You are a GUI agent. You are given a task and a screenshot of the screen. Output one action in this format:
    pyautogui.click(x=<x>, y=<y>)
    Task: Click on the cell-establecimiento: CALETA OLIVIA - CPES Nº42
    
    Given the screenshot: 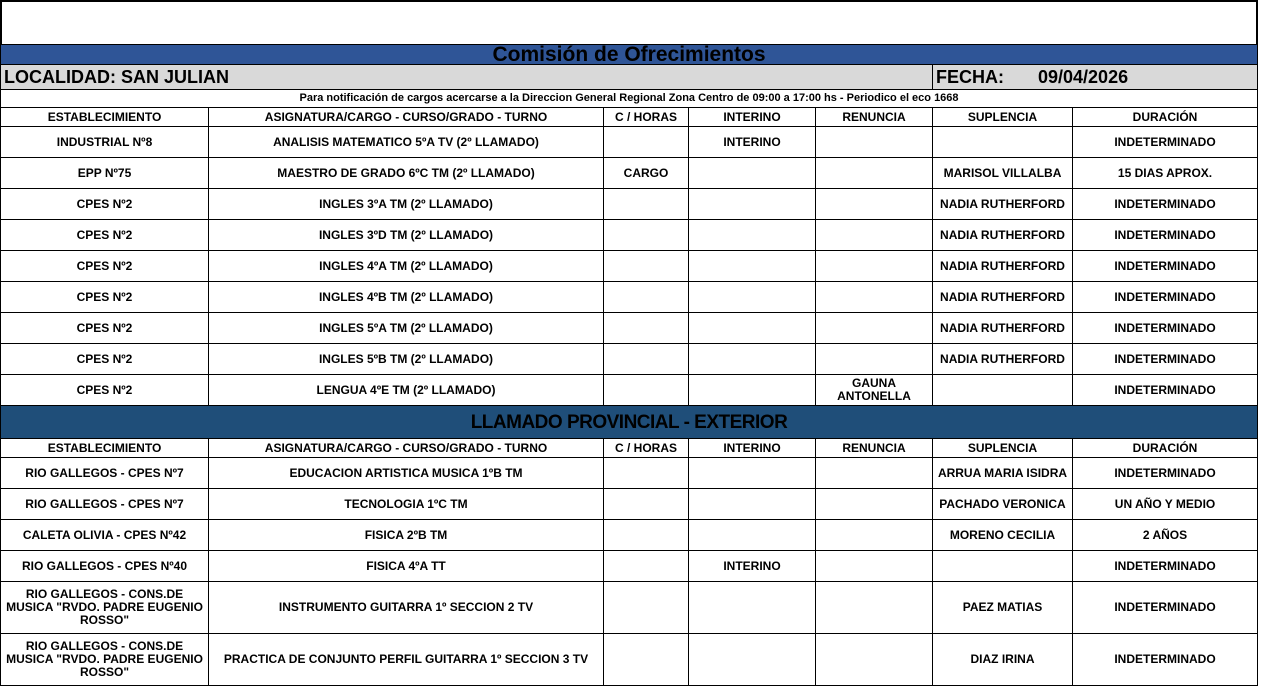 What is the action you would take?
    pyautogui.click(x=104, y=535)
    